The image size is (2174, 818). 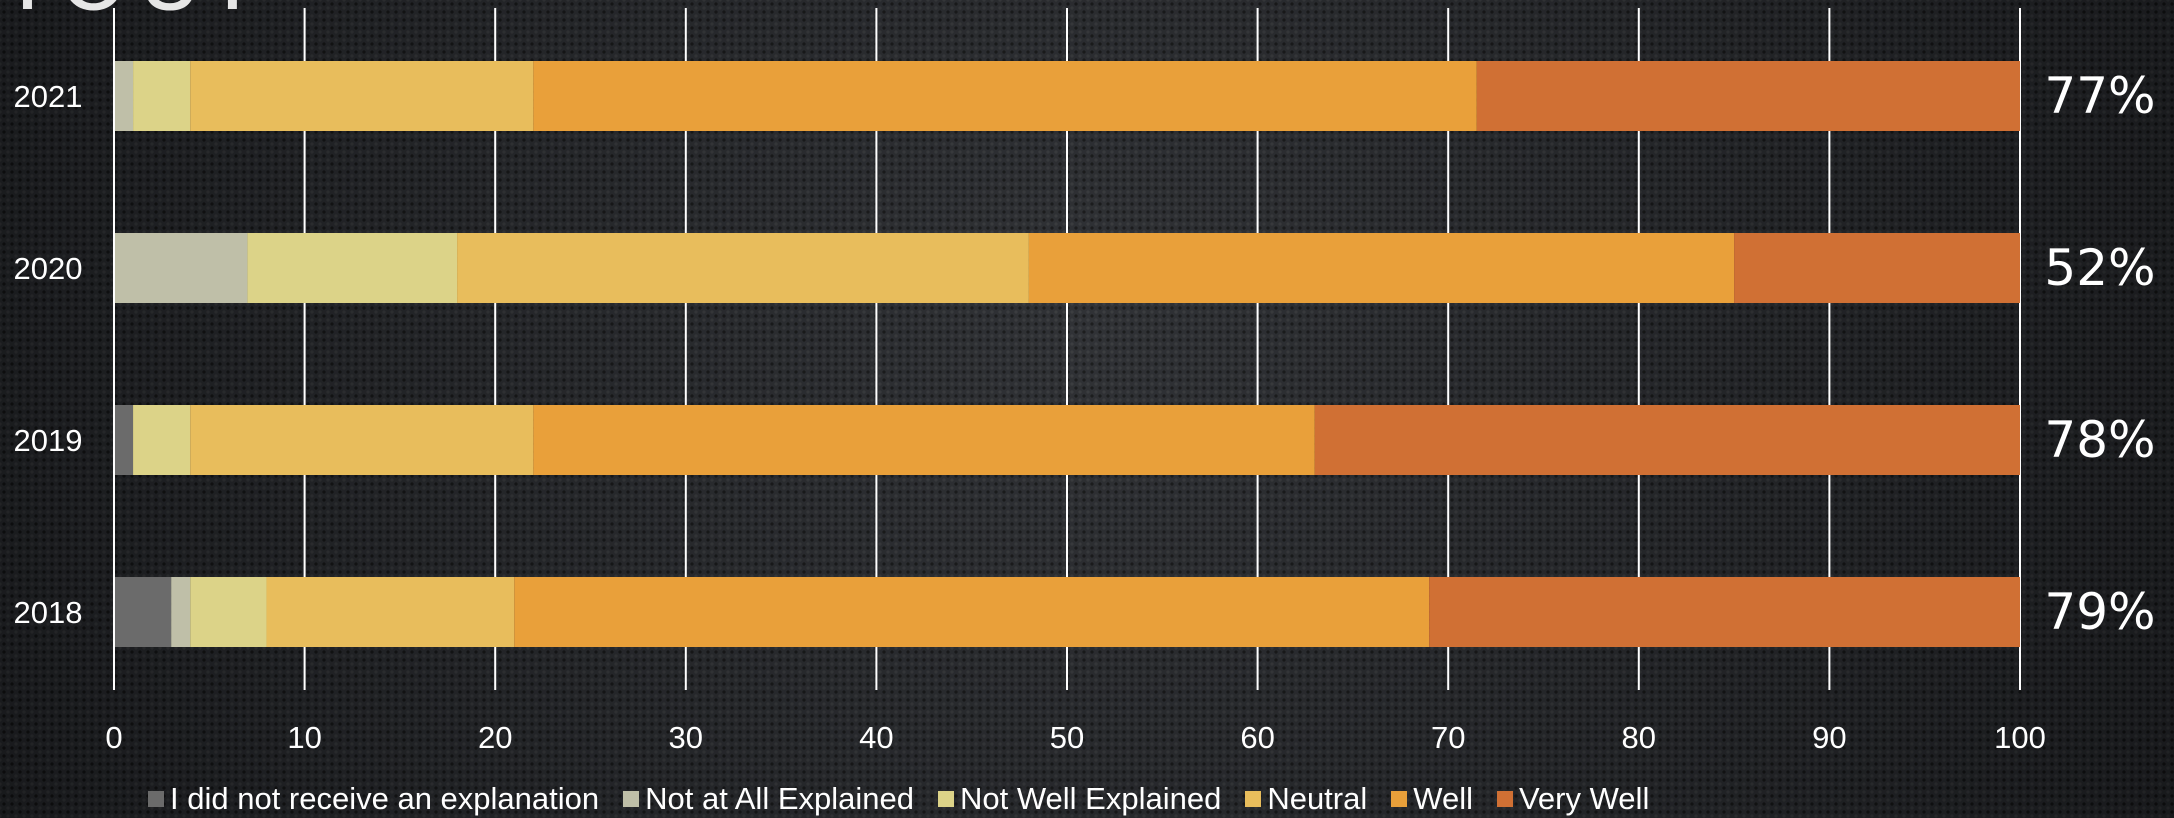 I want to click on x-tick-label: 10, so click(x=304, y=737).